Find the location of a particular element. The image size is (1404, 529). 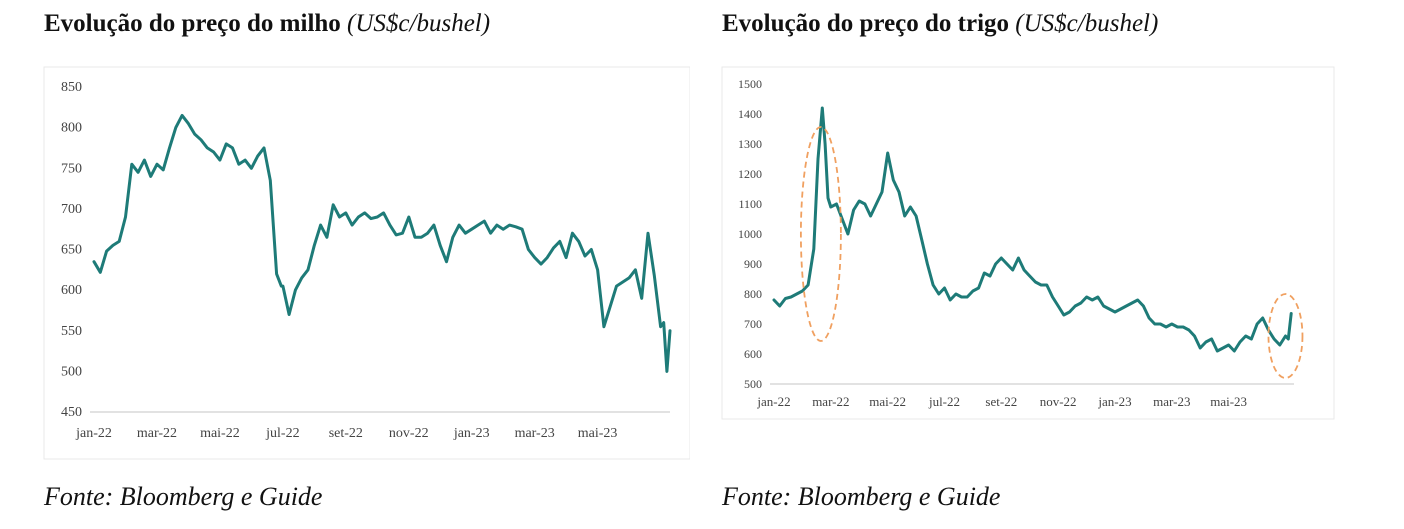

y-tick-label: 650 is located at coordinates (71, 250).